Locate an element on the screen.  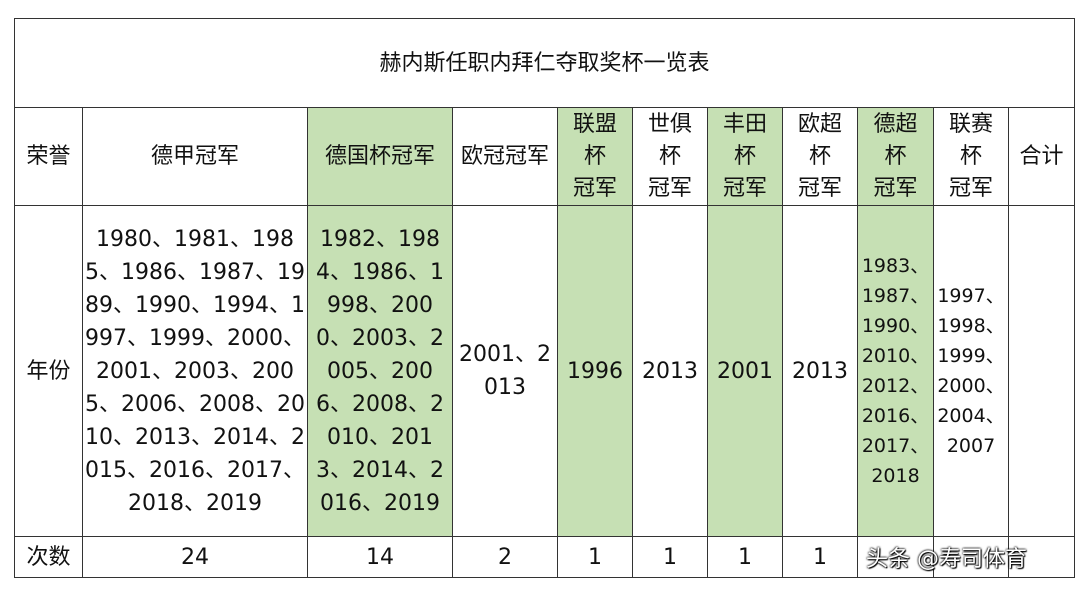
count-toyota-cup: 1 is located at coordinates (745, 557).